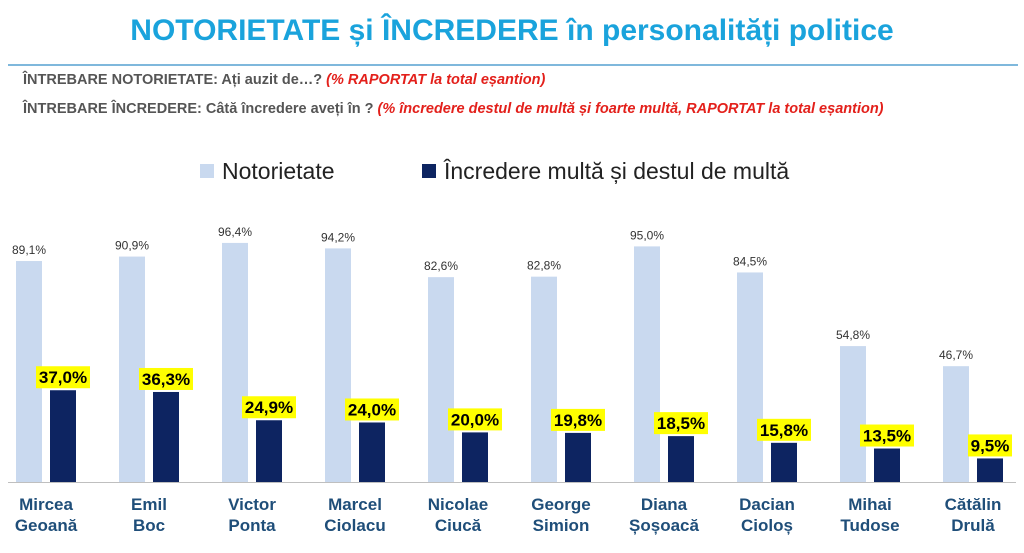  I want to click on data-label-notorietate: 84,5%, so click(750, 261).